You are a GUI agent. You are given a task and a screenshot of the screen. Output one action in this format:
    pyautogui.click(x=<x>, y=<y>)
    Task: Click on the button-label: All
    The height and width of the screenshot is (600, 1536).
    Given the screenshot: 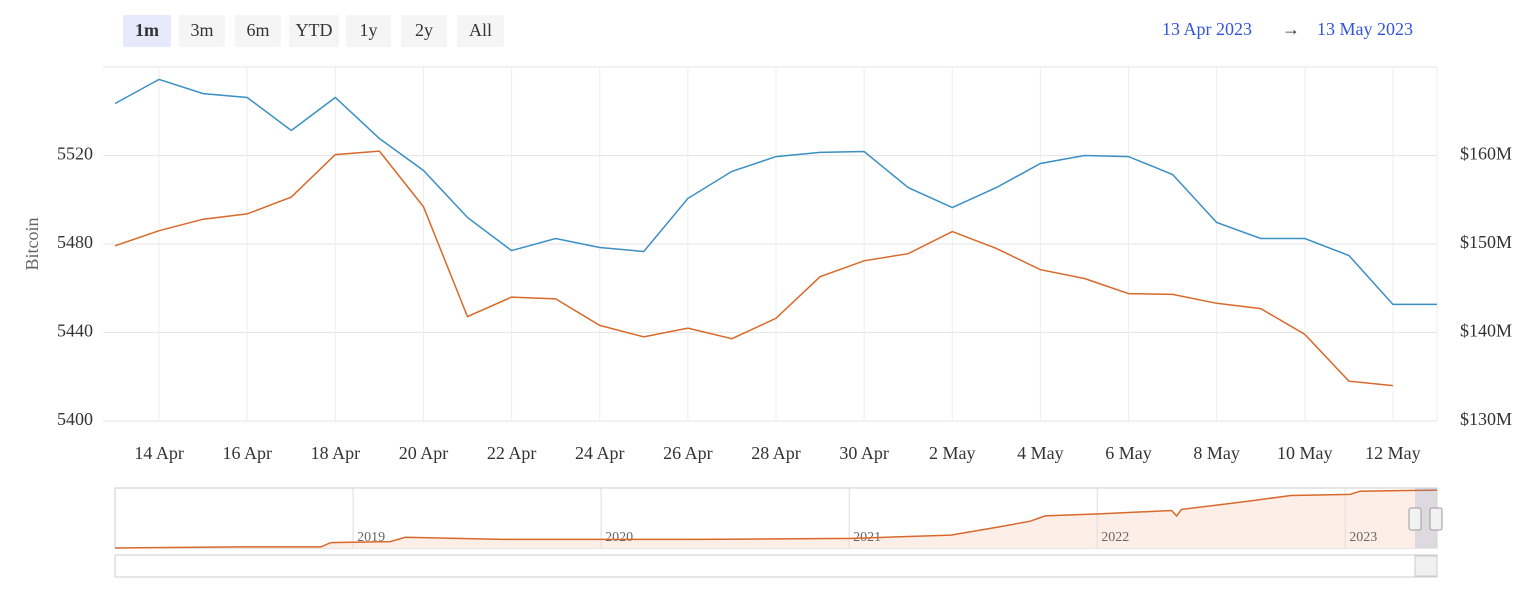 What is the action you would take?
    pyautogui.click(x=480, y=30)
    